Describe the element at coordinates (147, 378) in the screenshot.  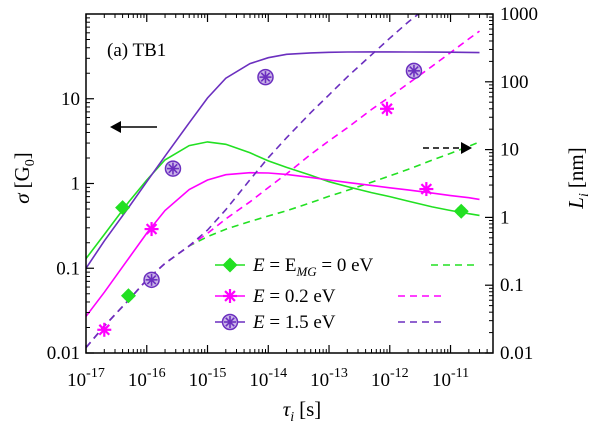
I see `x-tick-label: 10-16` at that location.